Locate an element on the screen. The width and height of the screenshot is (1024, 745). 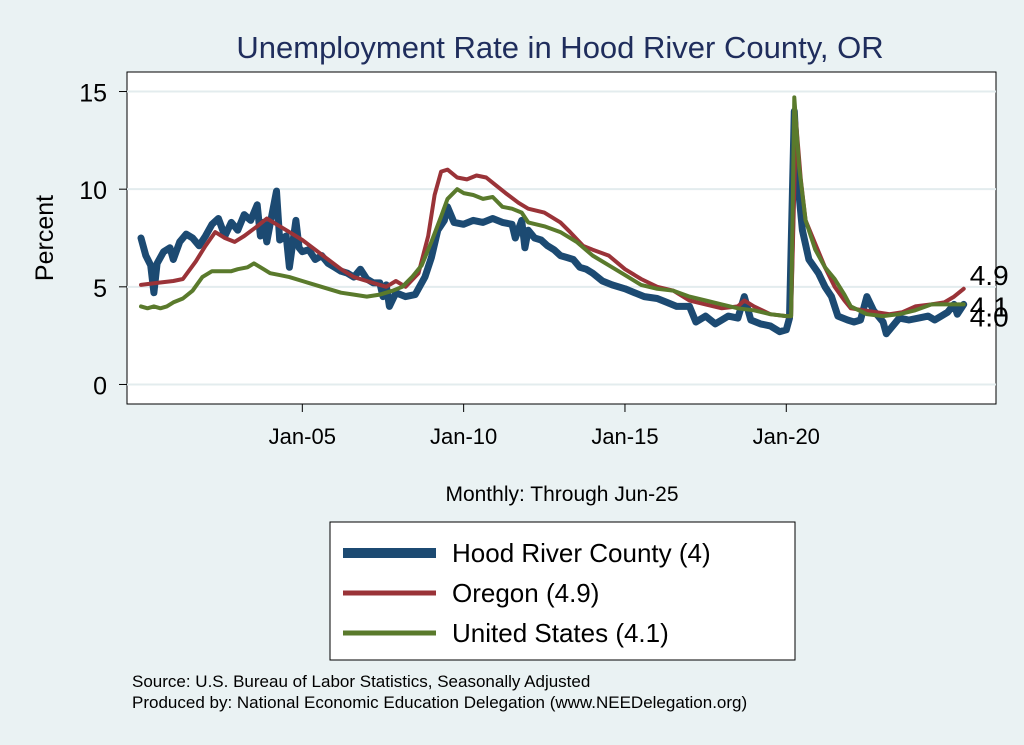
legend-box is located at coordinates (562, 591).